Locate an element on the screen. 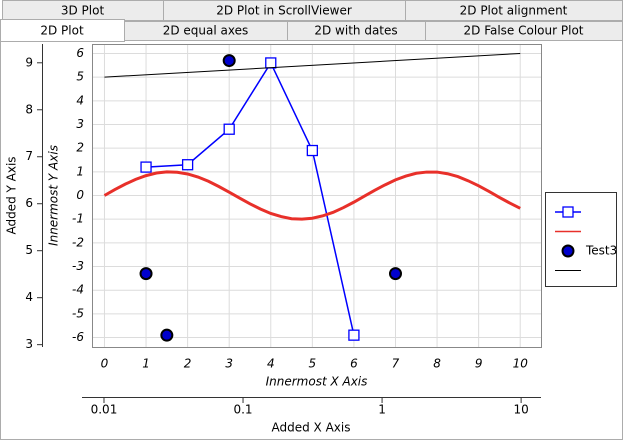 This screenshot has width=624, height=445. tab-label: 2D Plot alignment is located at coordinates (514, 11).